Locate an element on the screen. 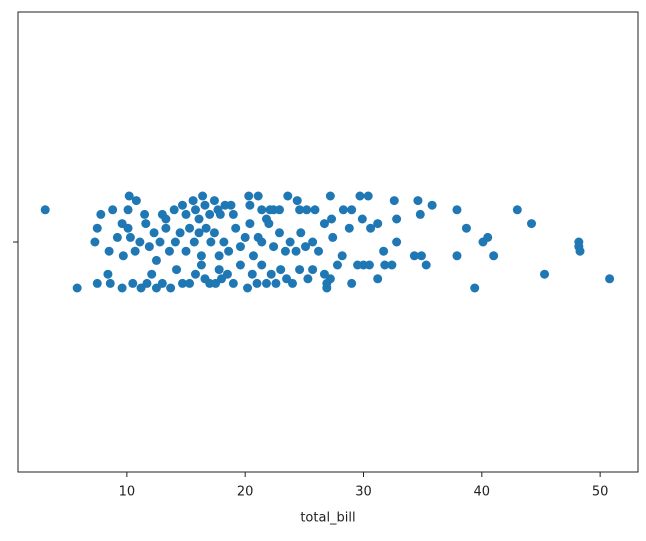 The width and height of the screenshot is (646, 541). x-tick-label: 40 is located at coordinates (482, 492).